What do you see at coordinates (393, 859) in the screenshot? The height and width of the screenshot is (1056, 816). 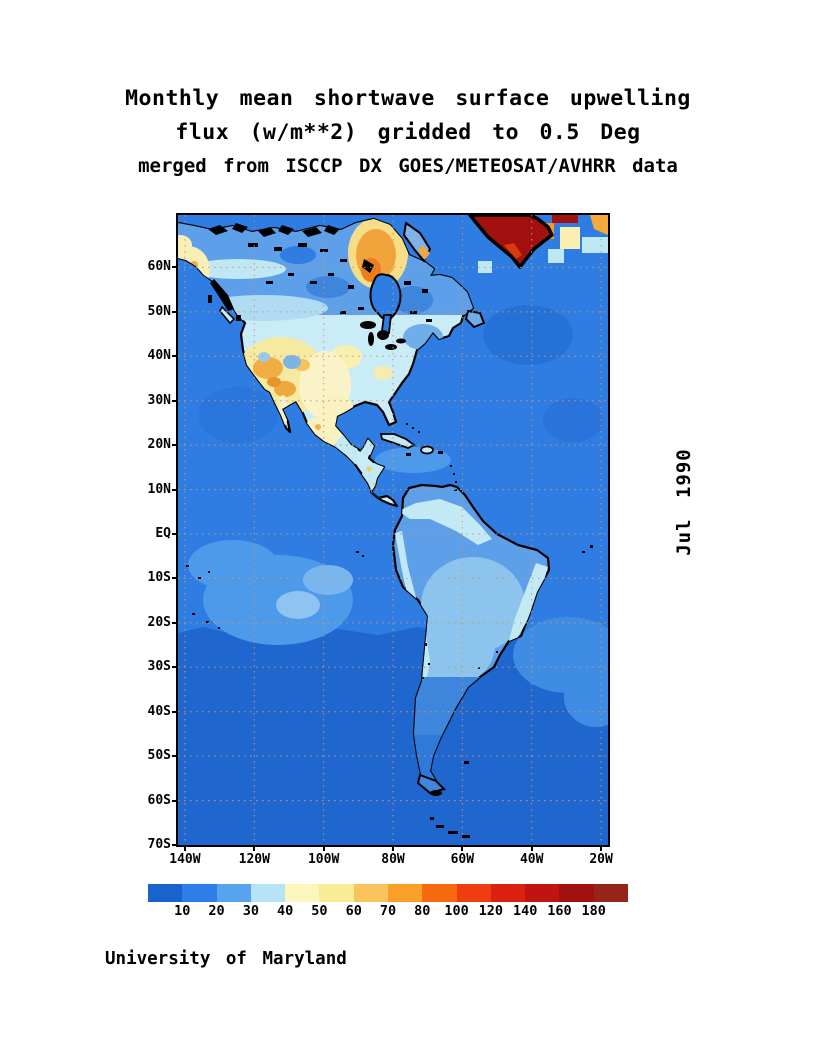 I see `lon-label-80W: 80W` at bounding box center [393, 859].